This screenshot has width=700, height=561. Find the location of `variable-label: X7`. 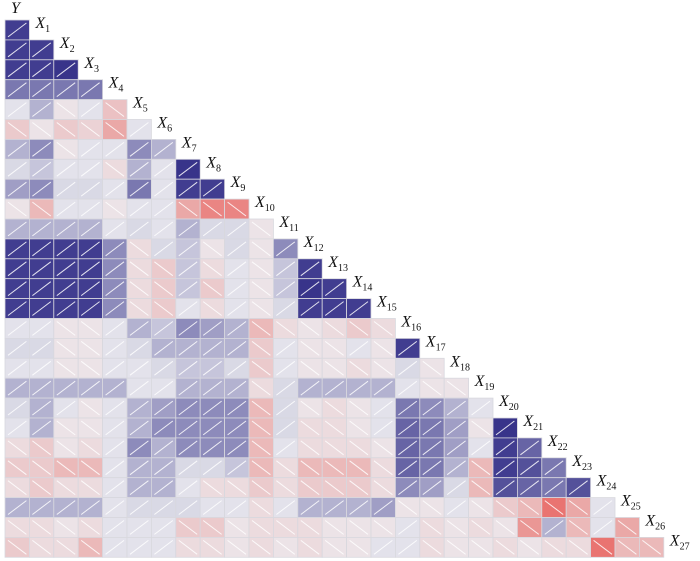

variable-label: X7 is located at coordinates (189, 144).